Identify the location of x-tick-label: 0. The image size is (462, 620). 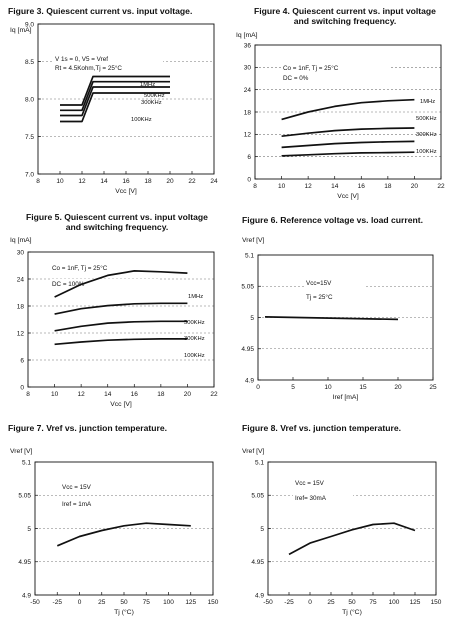
(310, 602).